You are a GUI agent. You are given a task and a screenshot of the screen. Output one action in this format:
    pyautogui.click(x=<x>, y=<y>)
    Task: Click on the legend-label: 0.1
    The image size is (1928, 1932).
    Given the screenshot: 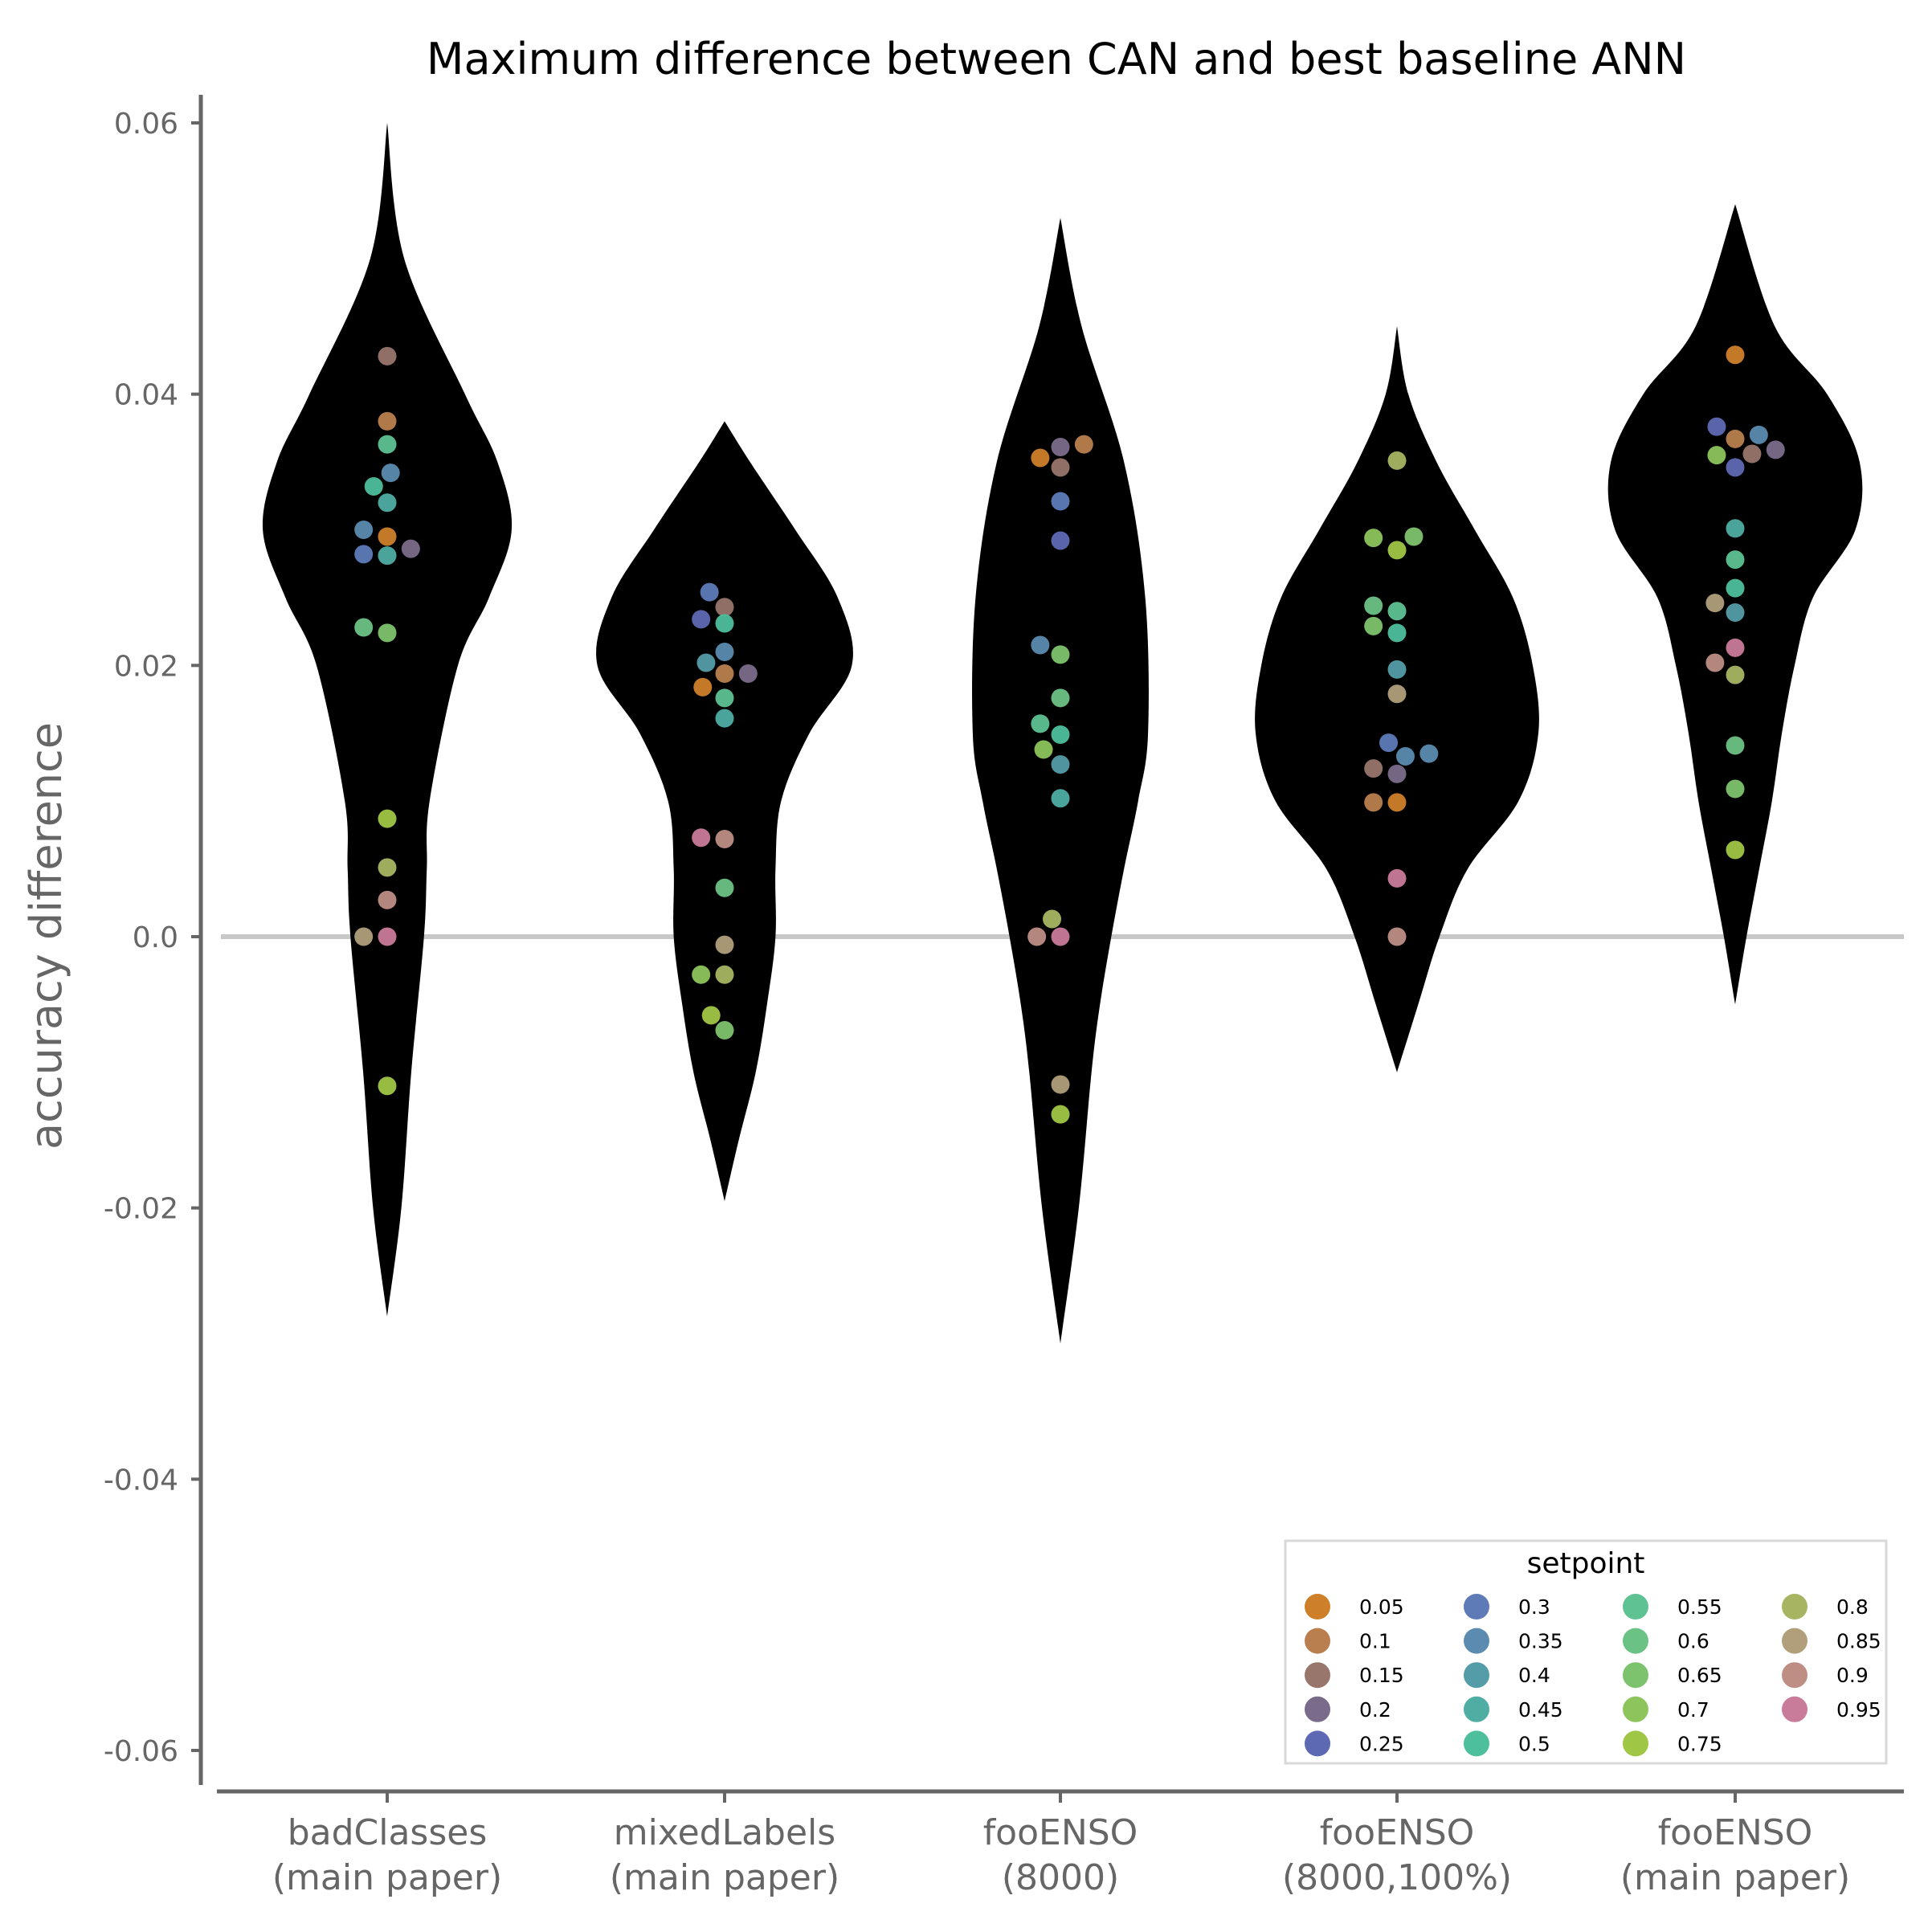 What is the action you would take?
    pyautogui.click(x=1375, y=1641)
    